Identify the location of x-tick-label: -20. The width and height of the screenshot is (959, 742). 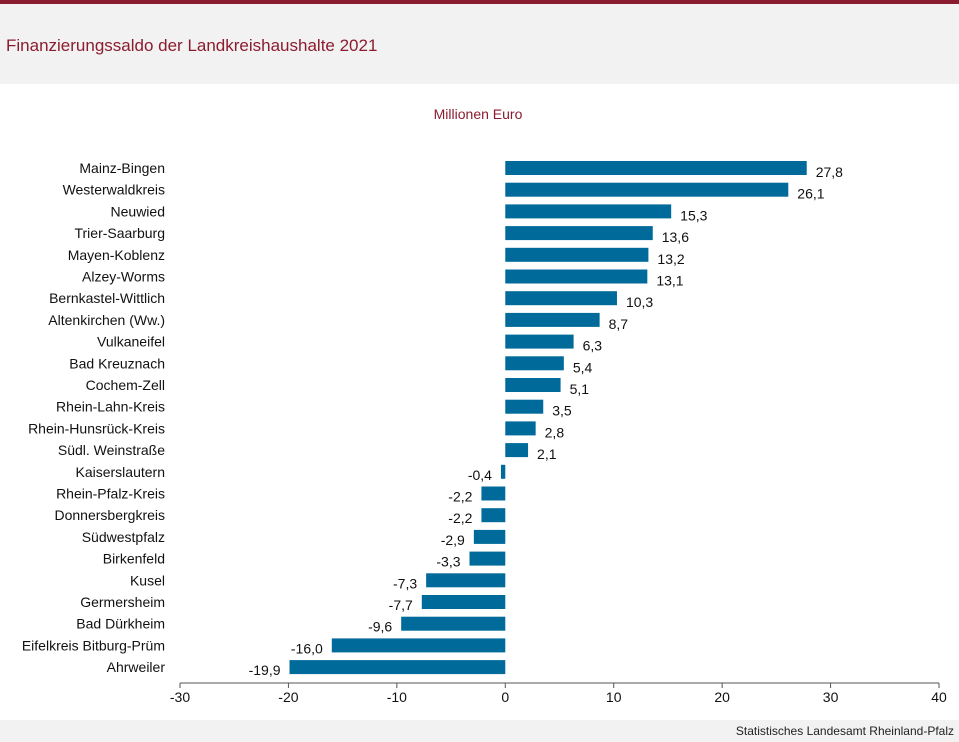
(288, 697).